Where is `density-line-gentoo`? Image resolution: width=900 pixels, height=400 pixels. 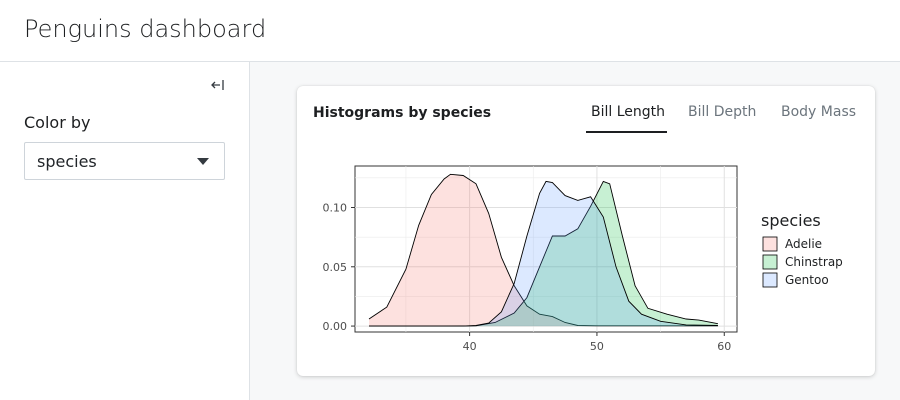
density-line-gentoo is located at coordinates (543, 253).